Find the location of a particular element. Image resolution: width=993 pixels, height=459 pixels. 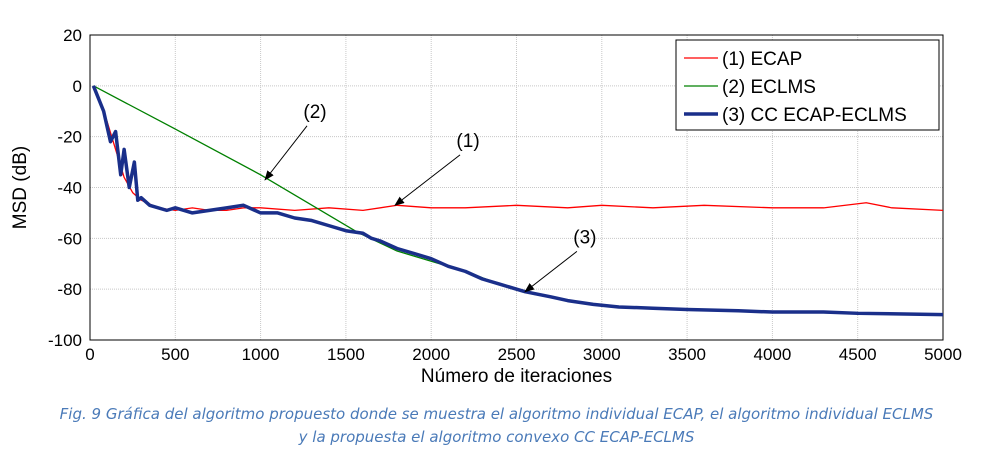

y-tick-label: -40 is located at coordinates (69, 188).